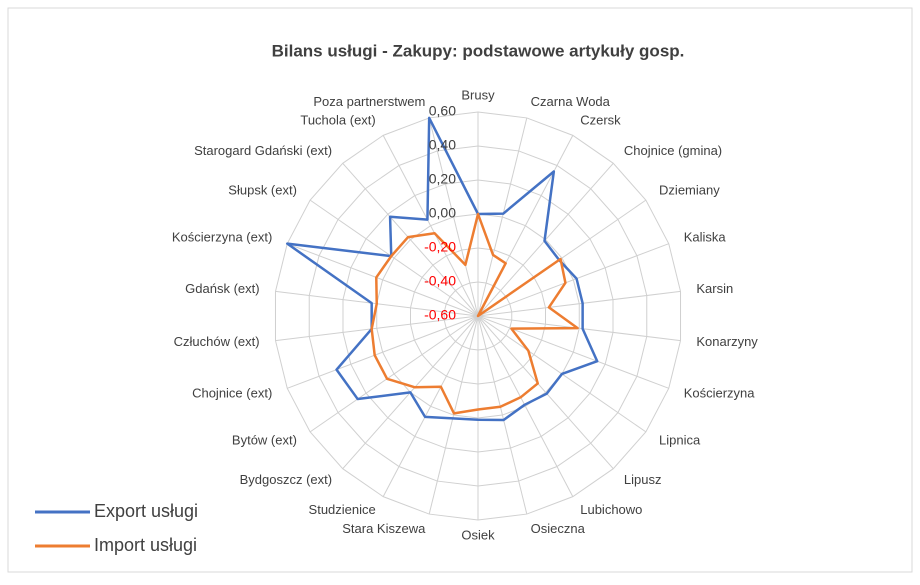 The image size is (920, 585). Describe the element at coordinates (337, 120) in the screenshot. I see `category-label: Tuchola (ext)` at that location.